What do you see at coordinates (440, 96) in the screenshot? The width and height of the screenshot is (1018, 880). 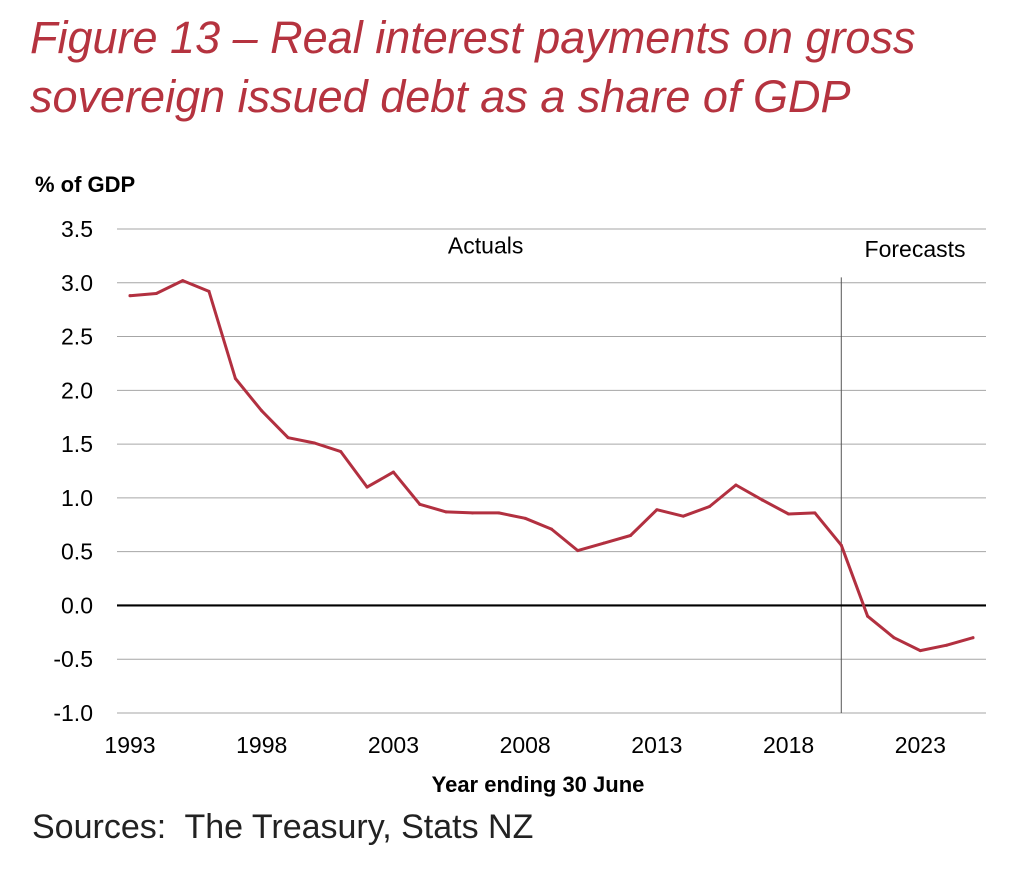 I see `figure-title-line-2: sovereign issued debt as a share of GDP` at bounding box center [440, 96].